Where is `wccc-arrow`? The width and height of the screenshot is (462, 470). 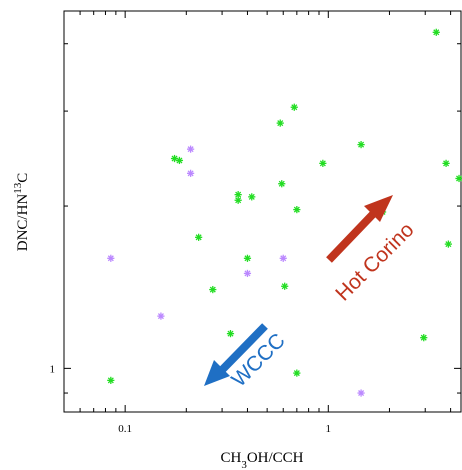 wccc-arrow is located at coordinates (236, 354).